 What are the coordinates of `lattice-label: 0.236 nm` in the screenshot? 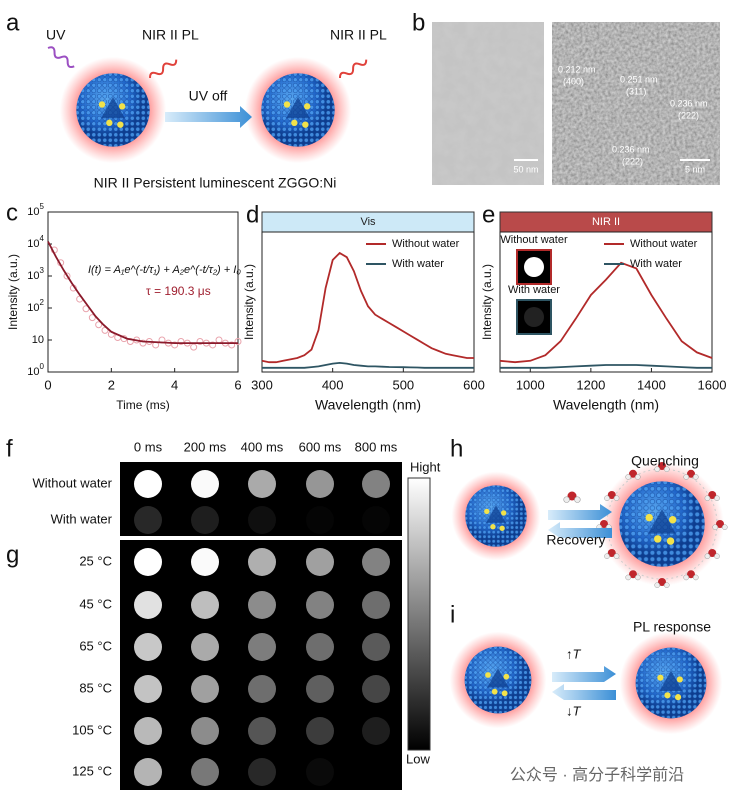 It's located at (689, 103).